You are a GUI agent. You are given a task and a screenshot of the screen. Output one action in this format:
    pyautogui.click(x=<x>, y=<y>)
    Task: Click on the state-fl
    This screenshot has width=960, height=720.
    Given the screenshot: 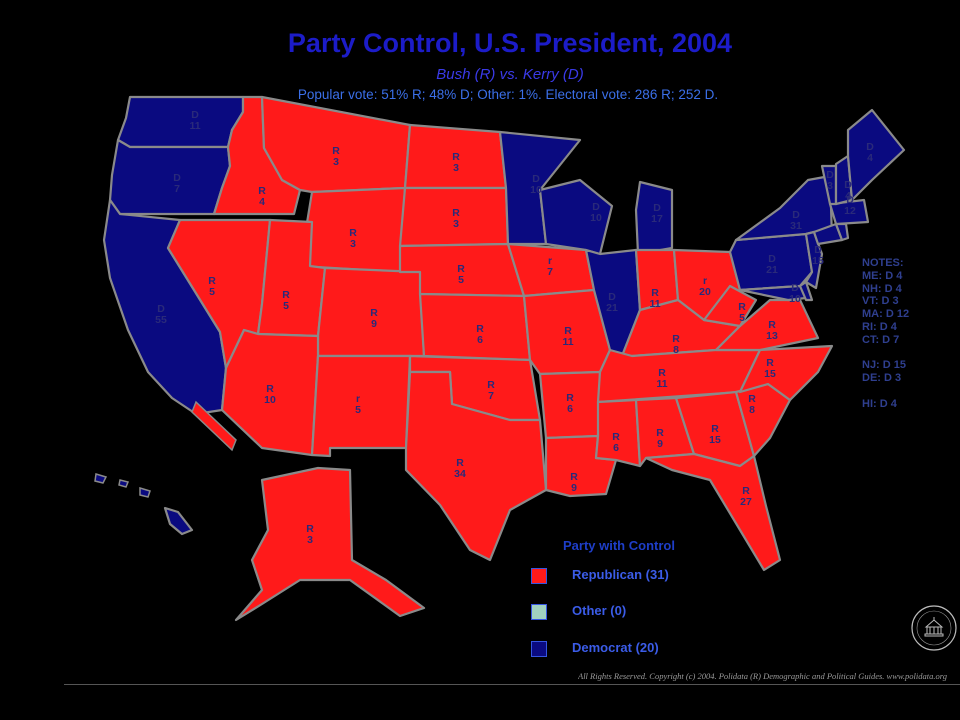 What is the action you would take?
    pyautogui.click(x=713, y=512)
    